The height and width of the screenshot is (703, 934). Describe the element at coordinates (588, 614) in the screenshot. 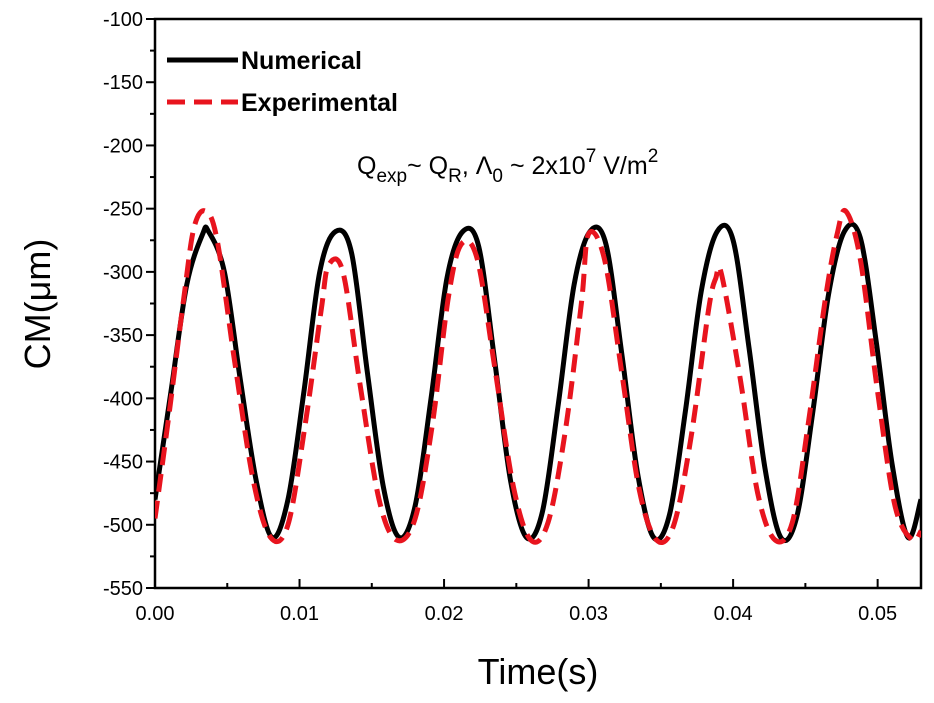

I see `x-tick-label: 0.03` at that location.